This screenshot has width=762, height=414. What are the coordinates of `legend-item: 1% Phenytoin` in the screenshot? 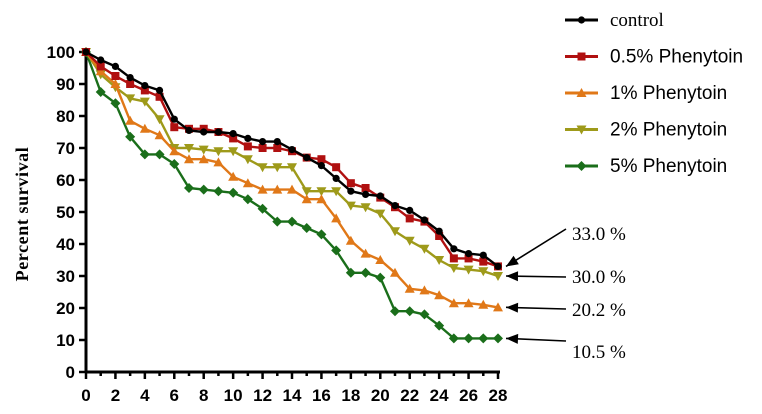 It's located at (646, 93).